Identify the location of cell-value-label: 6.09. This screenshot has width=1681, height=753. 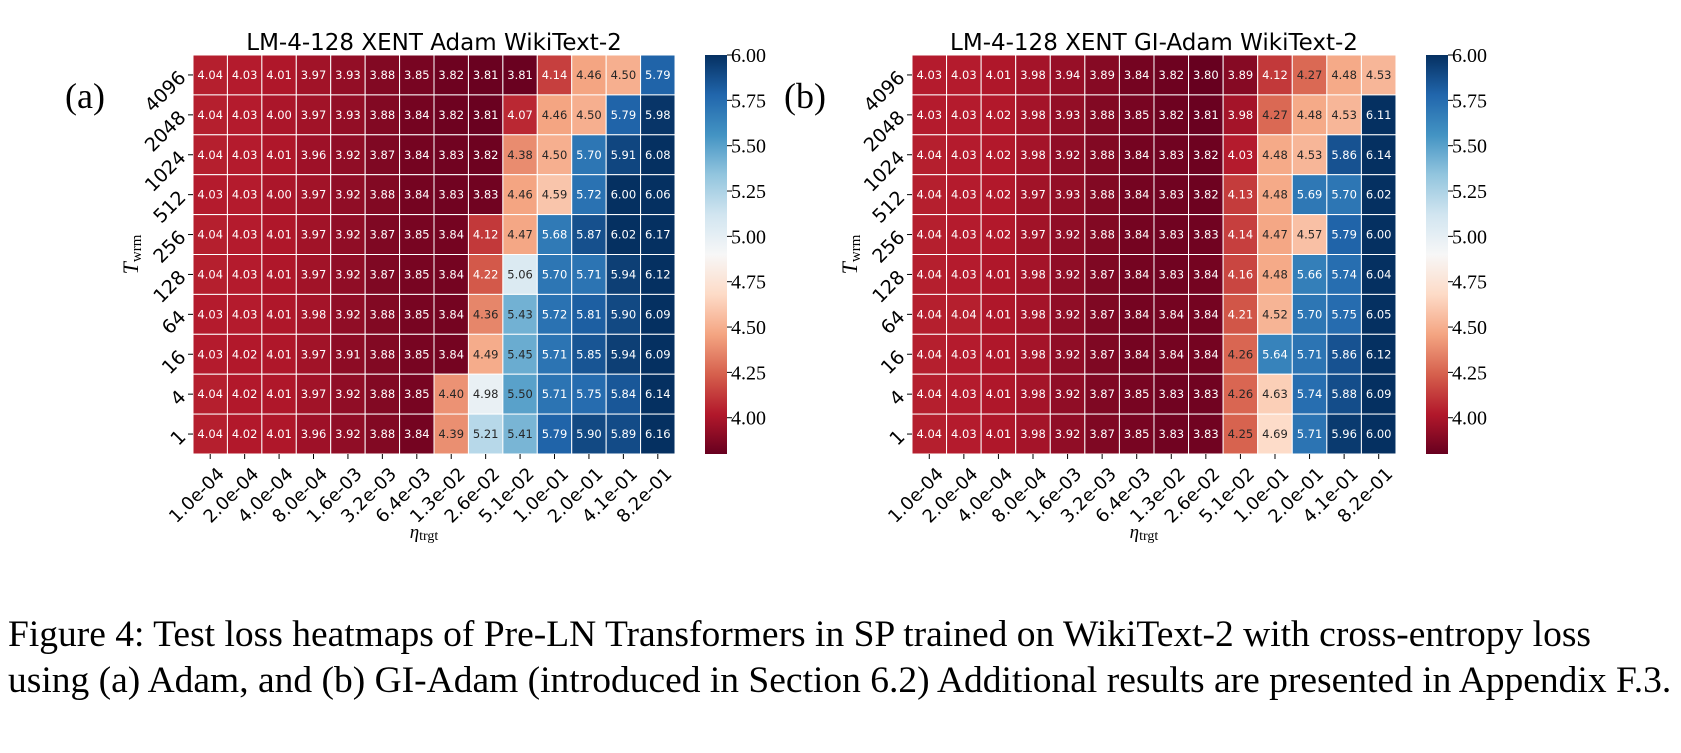
(1379, 394).